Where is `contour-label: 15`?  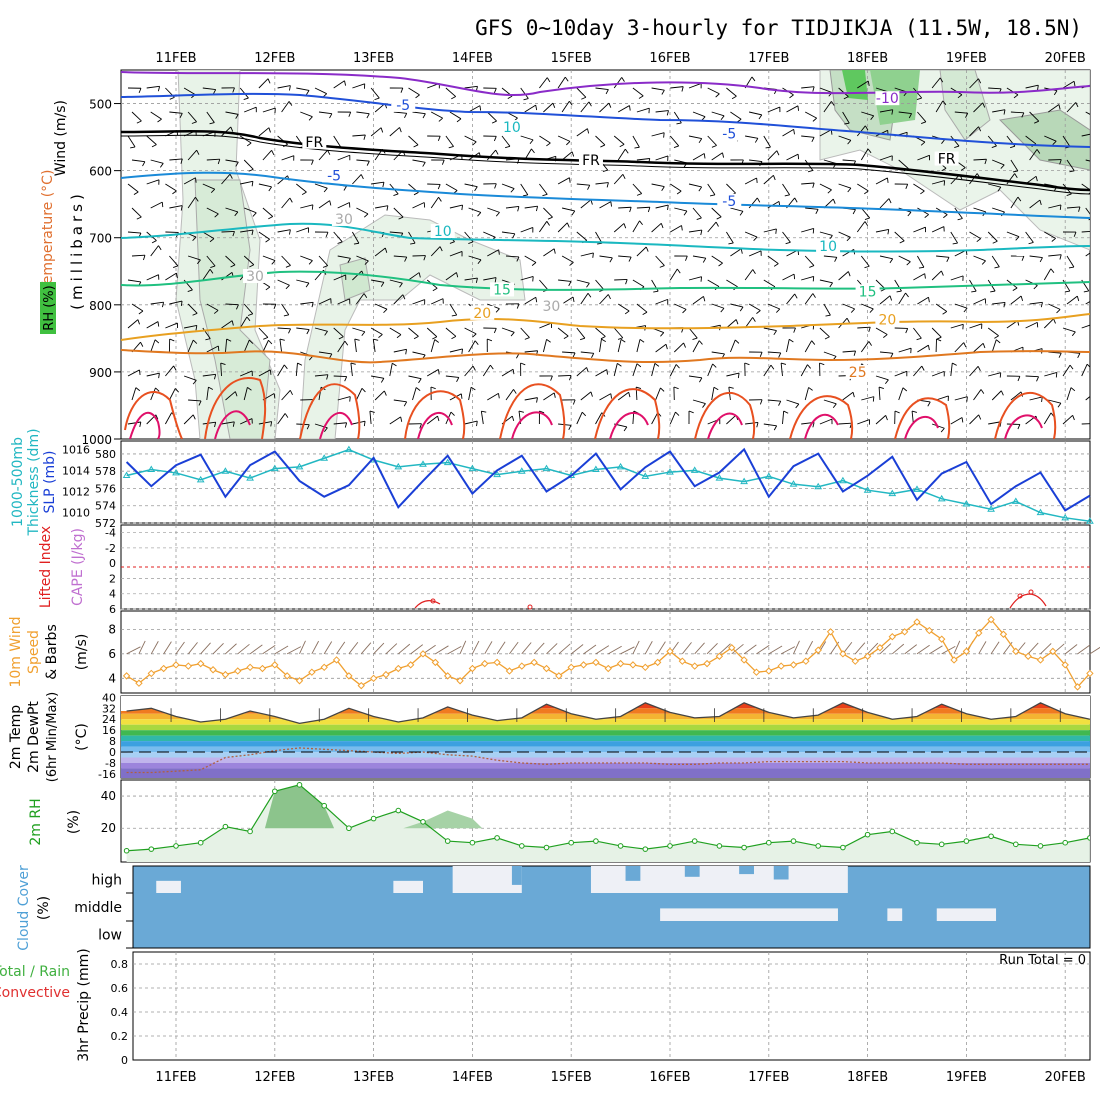 contour-label: 15 is located at coordinates (868, 292).